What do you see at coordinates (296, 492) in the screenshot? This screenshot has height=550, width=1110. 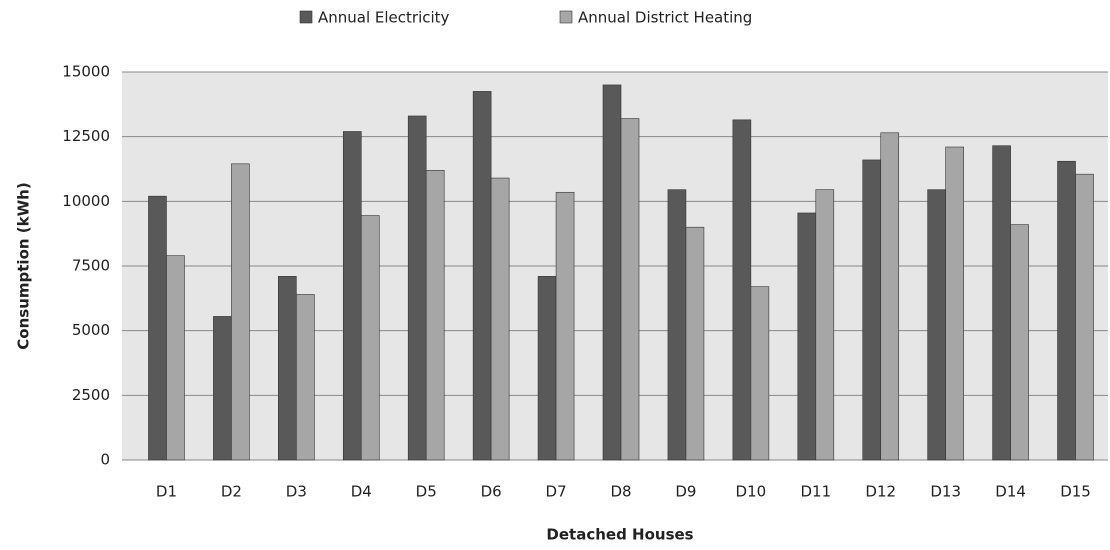 I see `x-tick-label: D3` at bounding box center [296, 492].